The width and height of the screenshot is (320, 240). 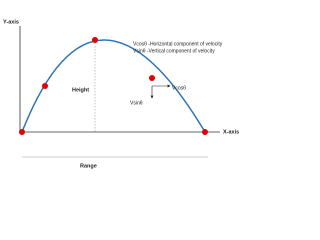 I want to click on height-label: Height, so click(x=80, y=90).